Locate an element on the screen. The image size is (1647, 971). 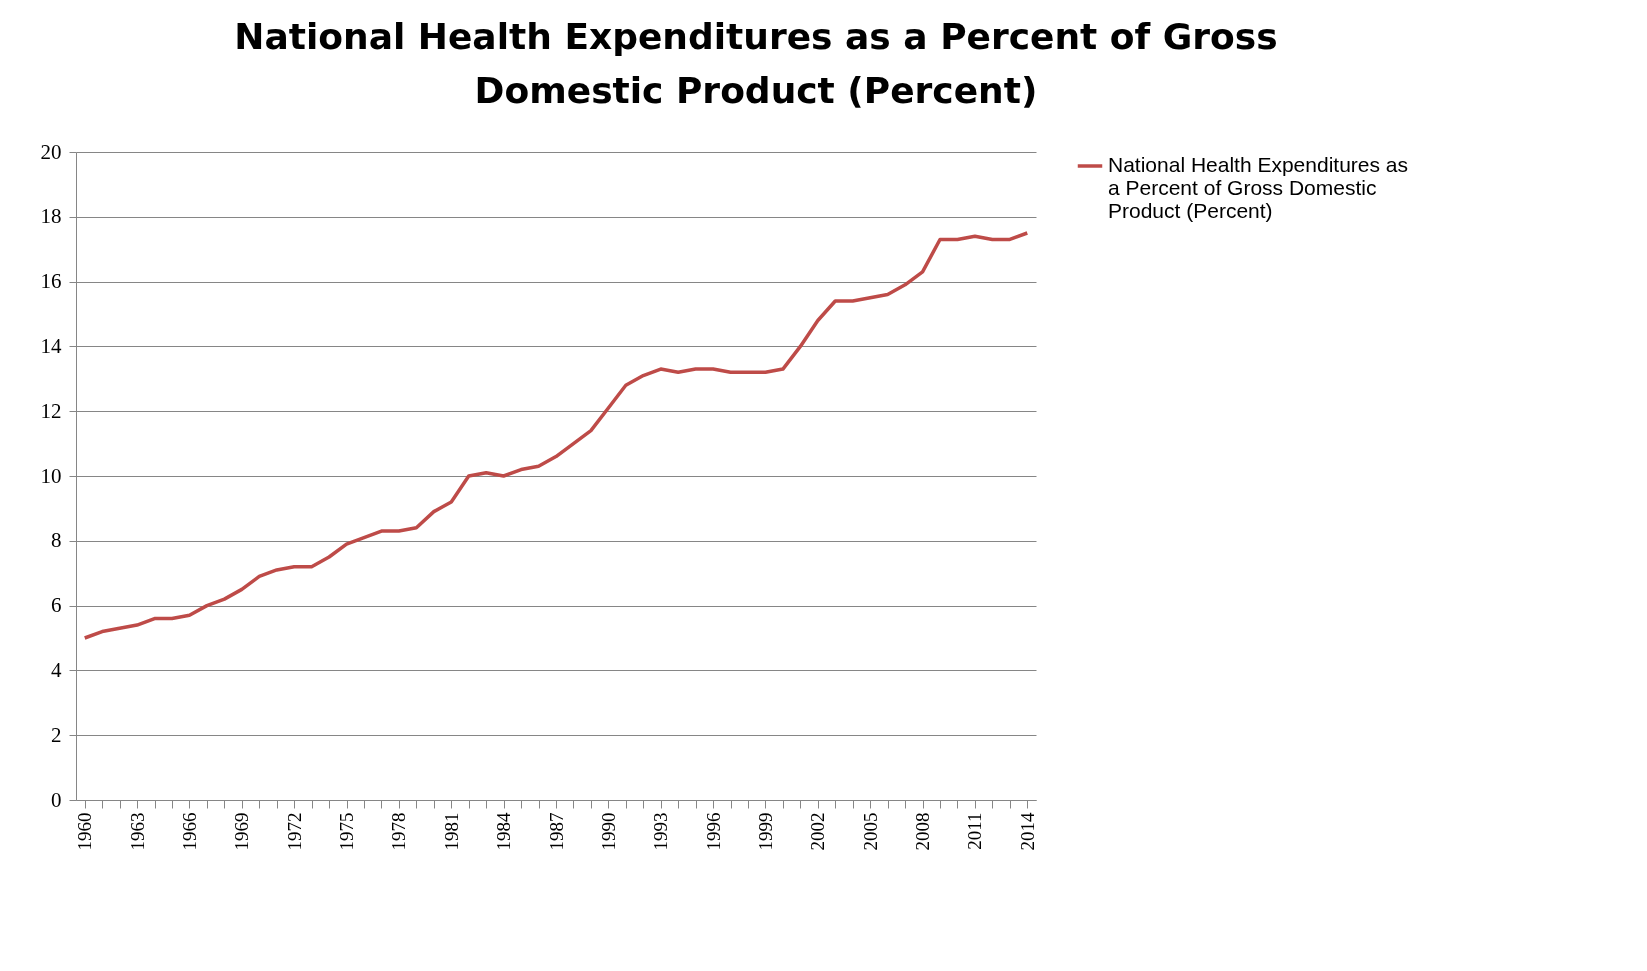
x-tick-label: 1984 is located at coordinates (504, 831).